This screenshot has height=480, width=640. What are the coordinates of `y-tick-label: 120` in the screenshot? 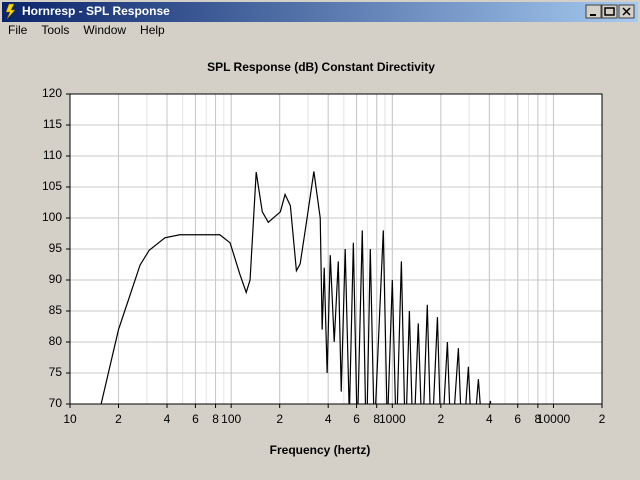 It's located at (52, 93).